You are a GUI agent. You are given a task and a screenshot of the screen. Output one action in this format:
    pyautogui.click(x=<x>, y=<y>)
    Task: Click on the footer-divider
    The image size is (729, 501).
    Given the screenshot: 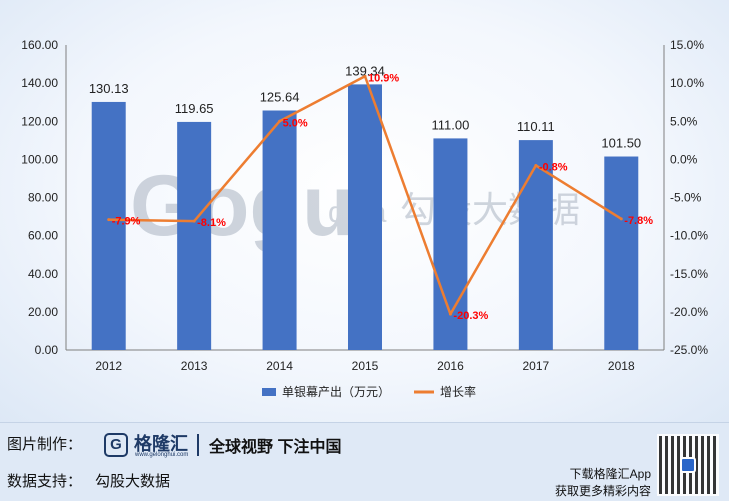 What is the action you would take?
    pyautogui.click(x=198, y=445)
    